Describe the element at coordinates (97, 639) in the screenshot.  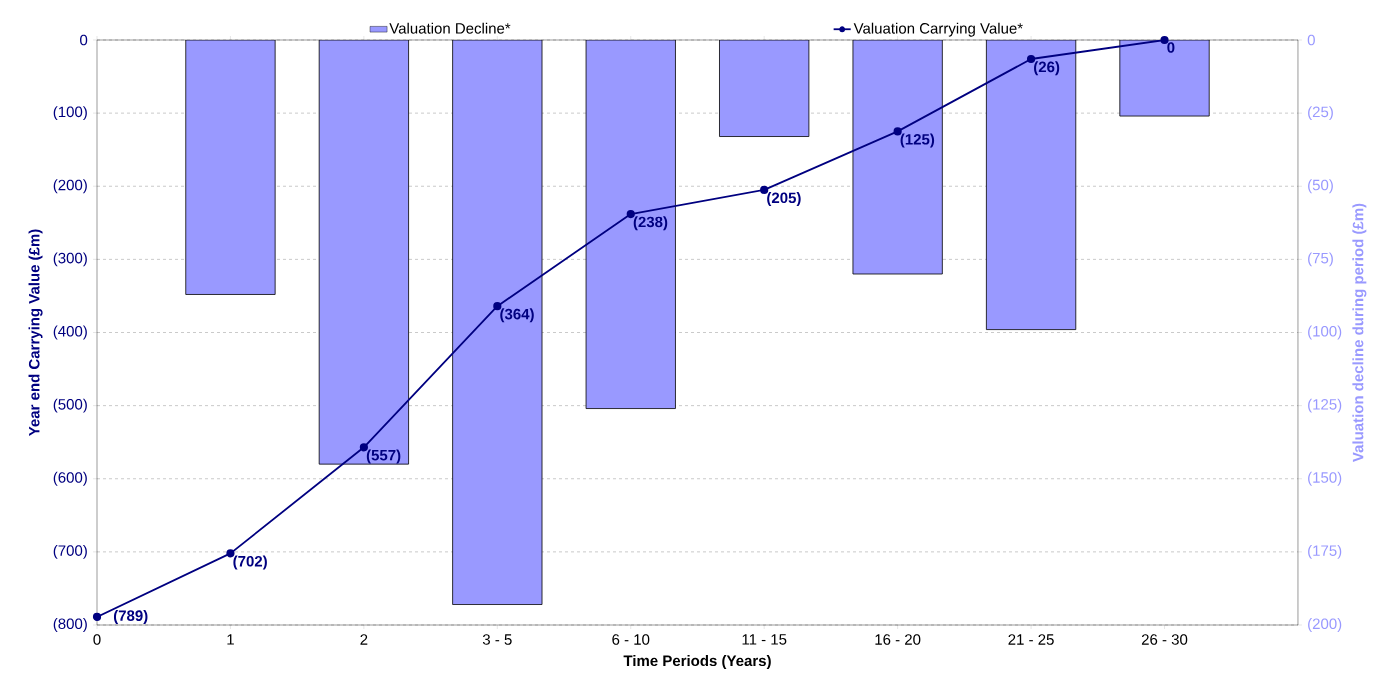
I see `x-tick-label: 0` at that location.